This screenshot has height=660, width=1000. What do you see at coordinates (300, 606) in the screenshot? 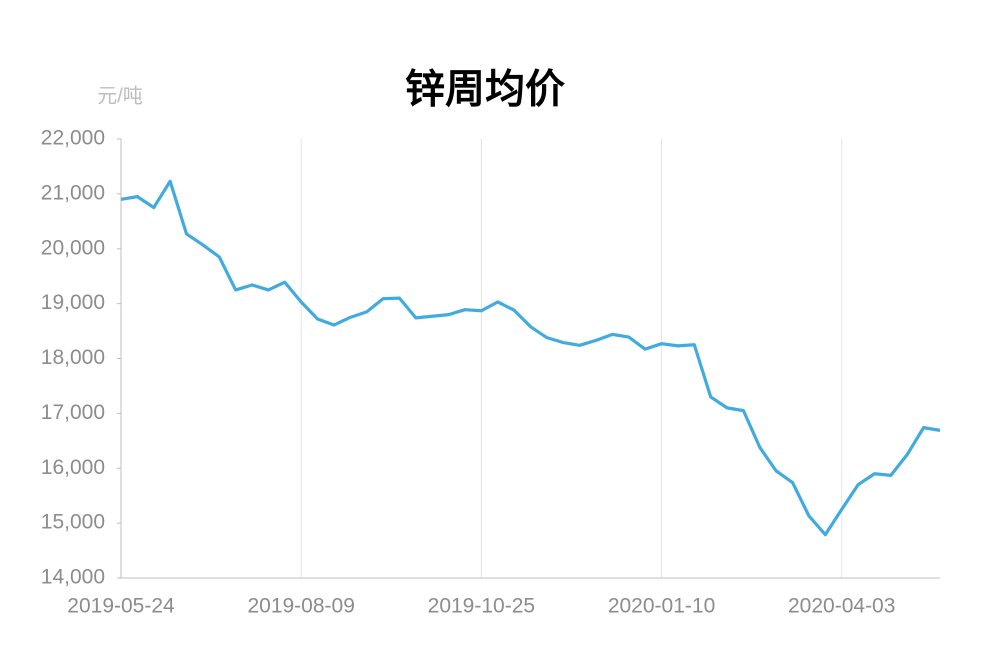
I see `x-tick-label: 2019-08-09` at bounding box center [300, 606].